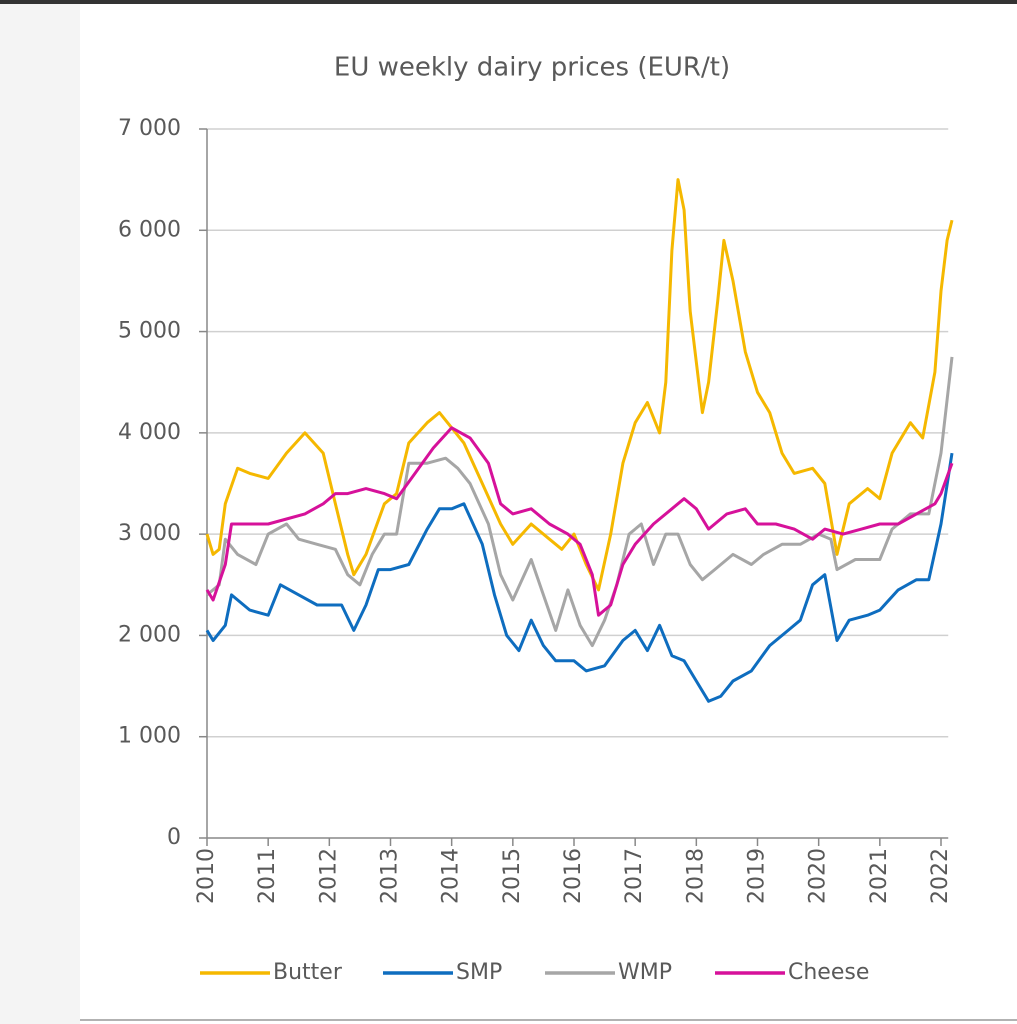 The height and width of the screenshot is (1024, 1017). Describe the element at coordinates (174, 837) in the screenshot. I see `y-tick-label: 0` at that location.